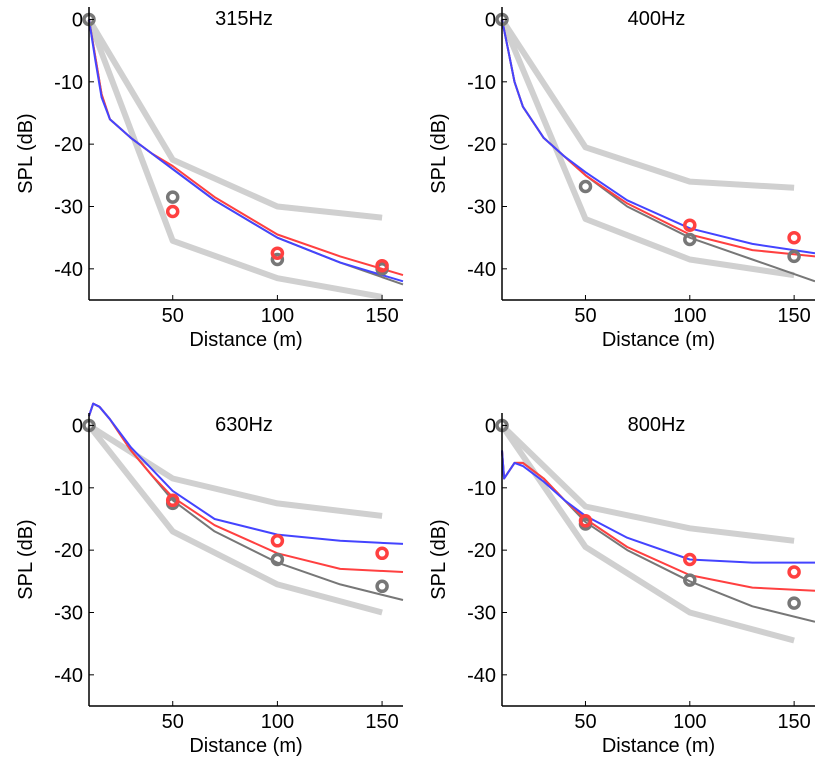  Describe the element at coordinates (244, 425) in the screenshot. I see `chart-title: 630Hz` at that location.